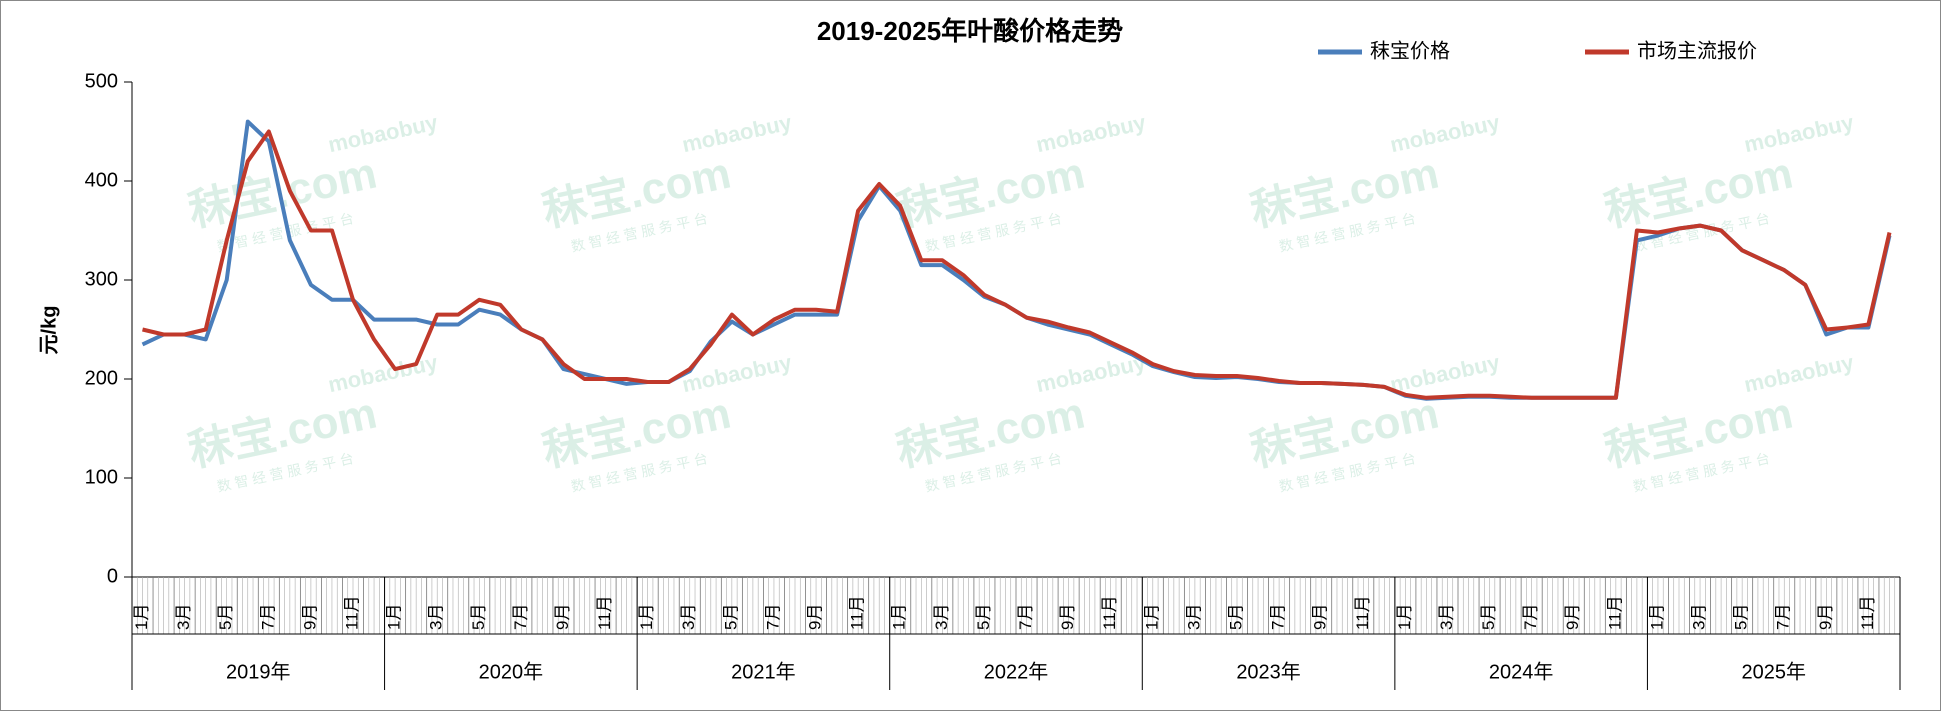 The width and height of the screenshot is (1941, 711). What do you see at coordinates (1016, 671) in the screenshot?
I see `x-group-label: 2022年` at bounding box center [1016, 671].